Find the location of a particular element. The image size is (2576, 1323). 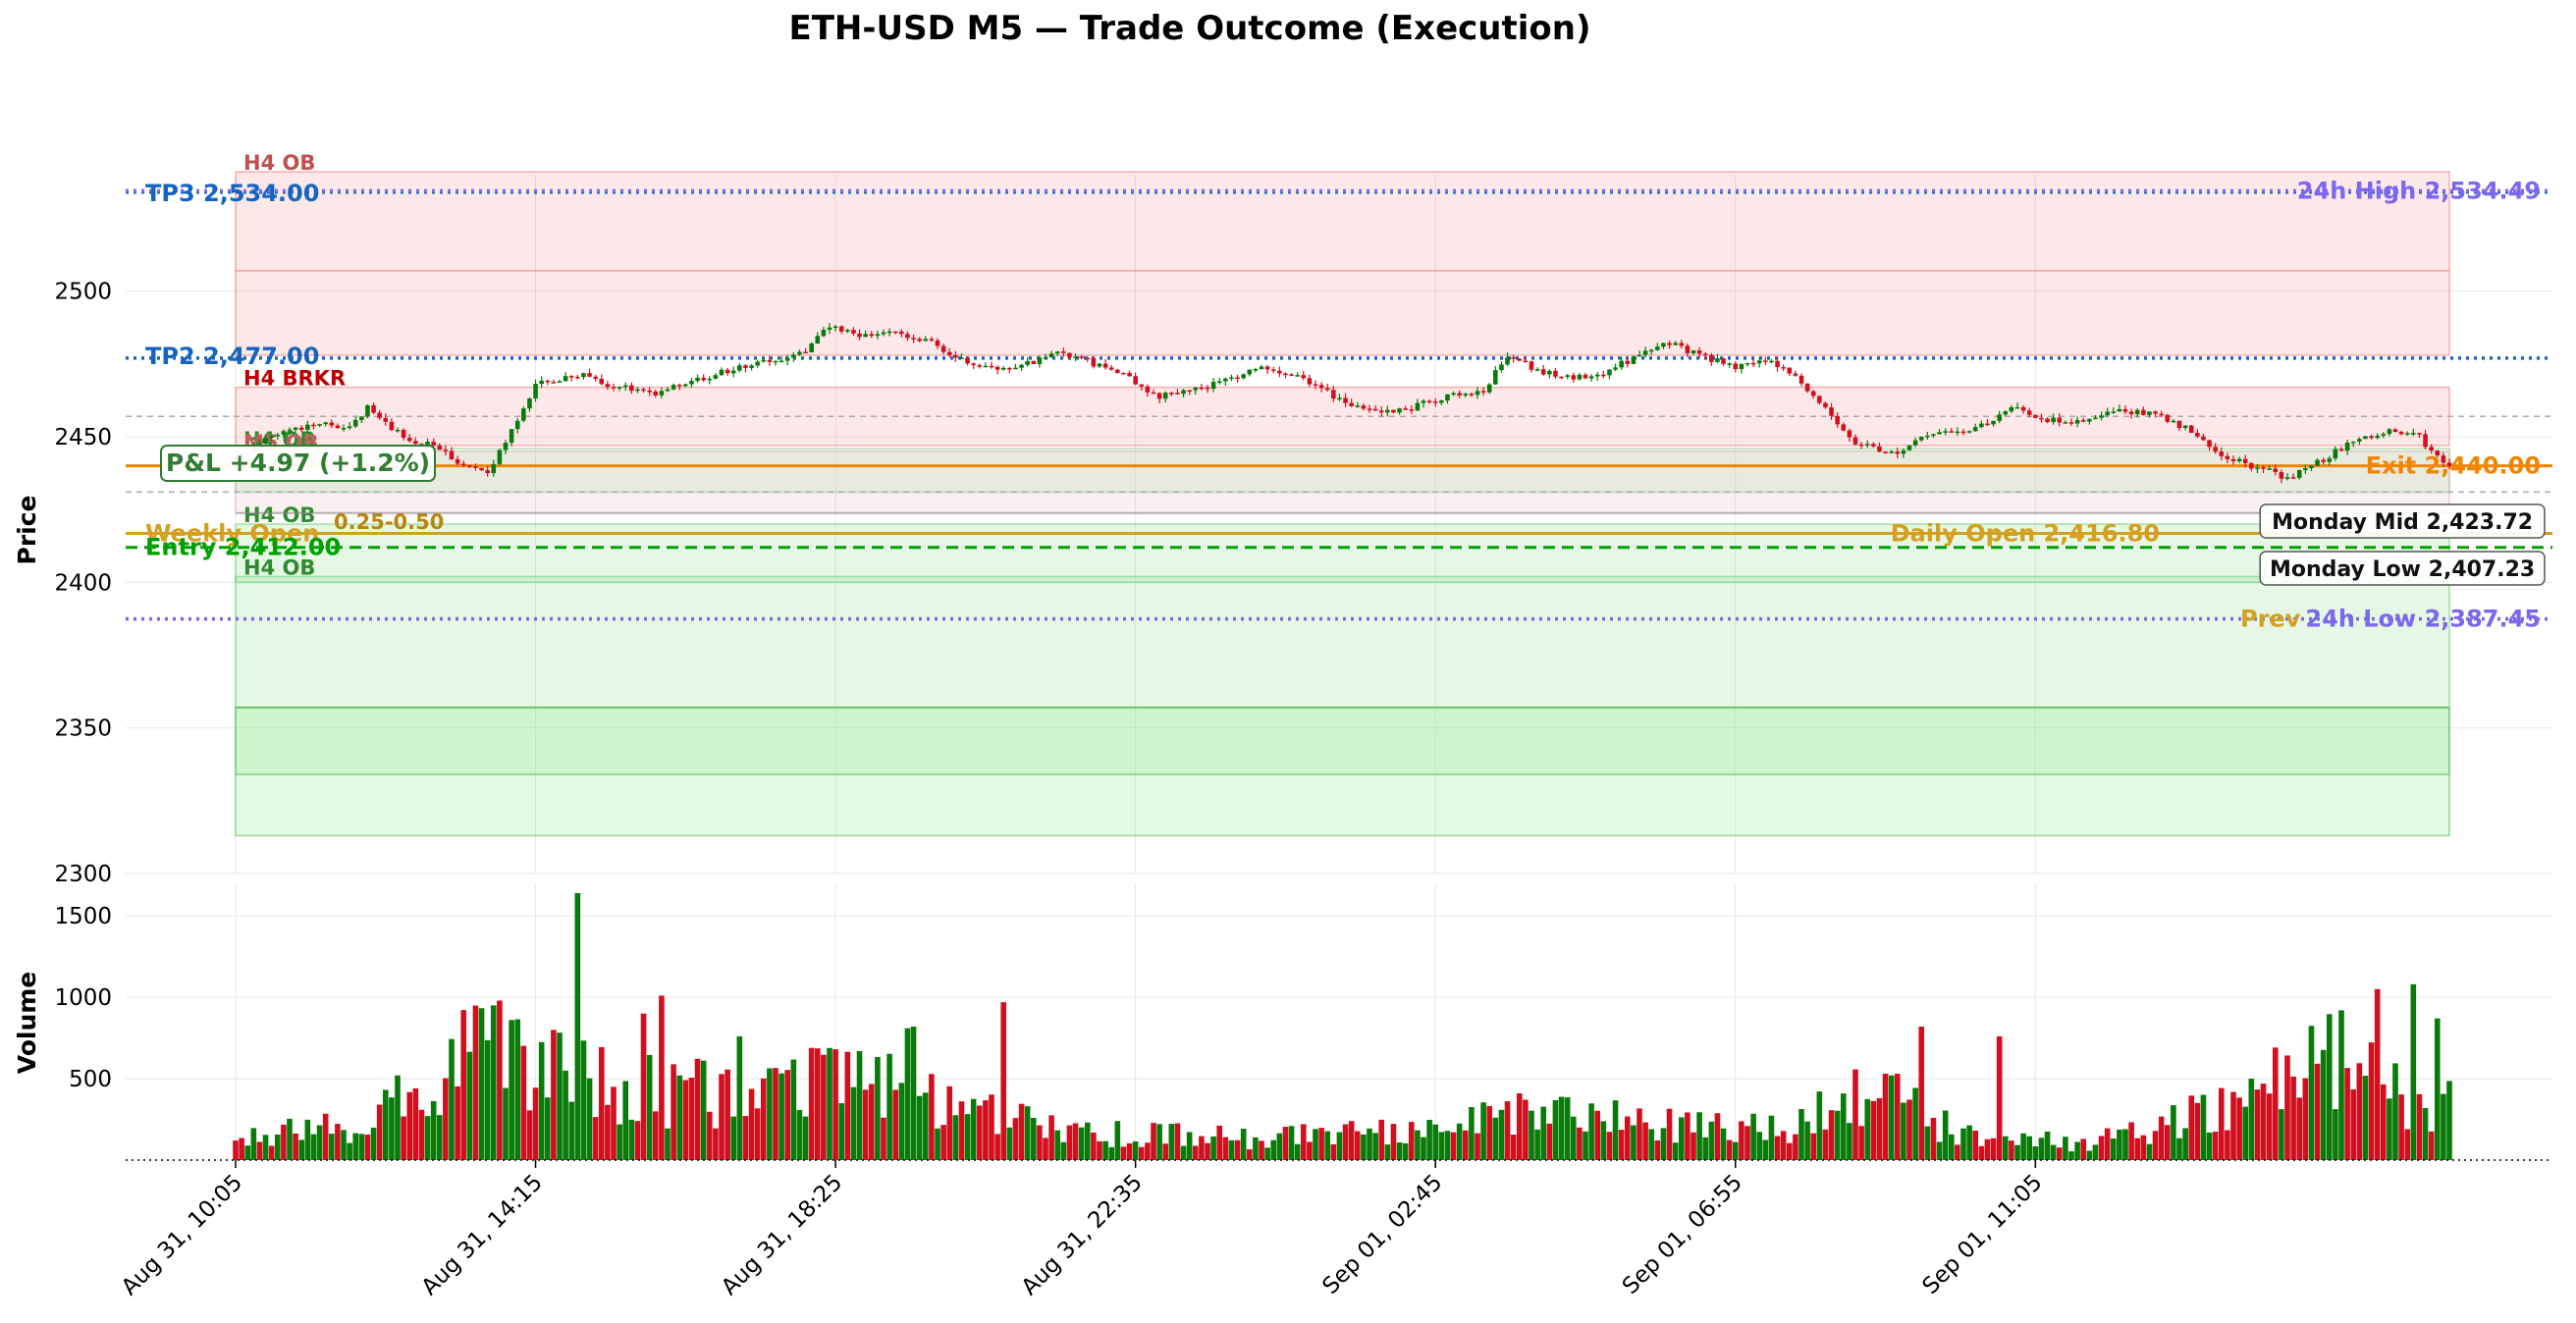

level-label-entry: Entry 2,412.00 is located at coordinates (243, 547).